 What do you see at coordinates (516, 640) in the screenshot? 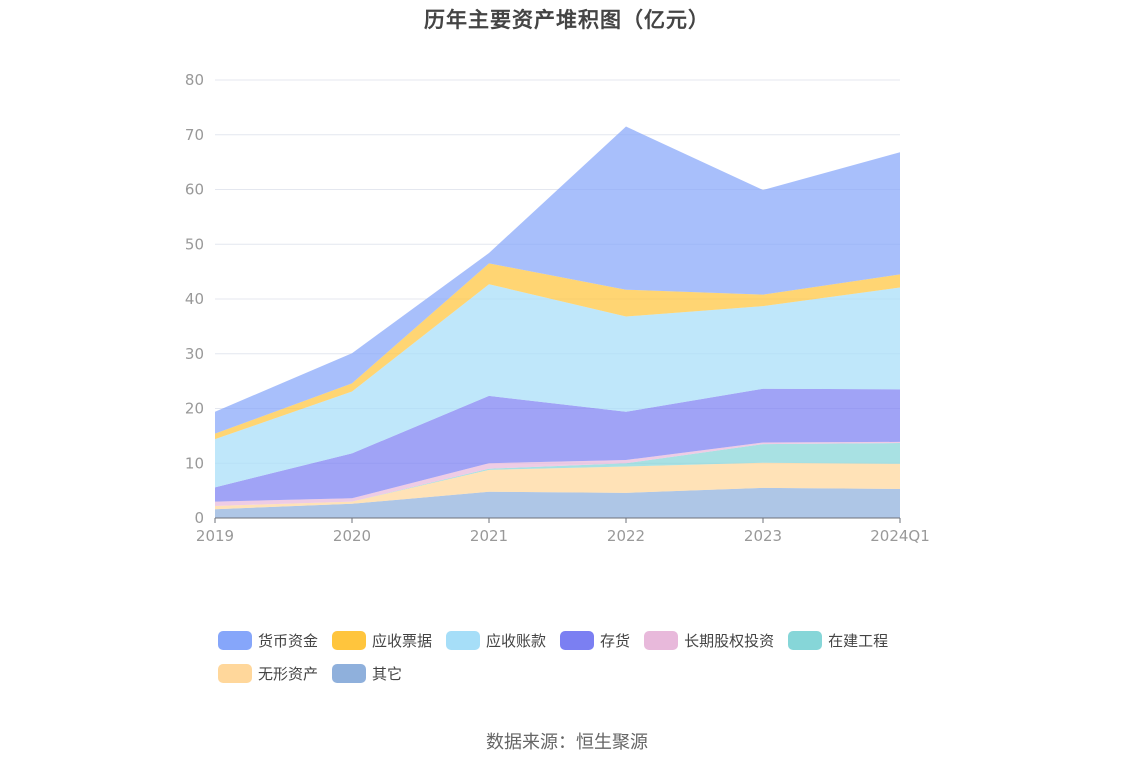
I see `legend-label: 应收账款` at bounding box center [516, 640].